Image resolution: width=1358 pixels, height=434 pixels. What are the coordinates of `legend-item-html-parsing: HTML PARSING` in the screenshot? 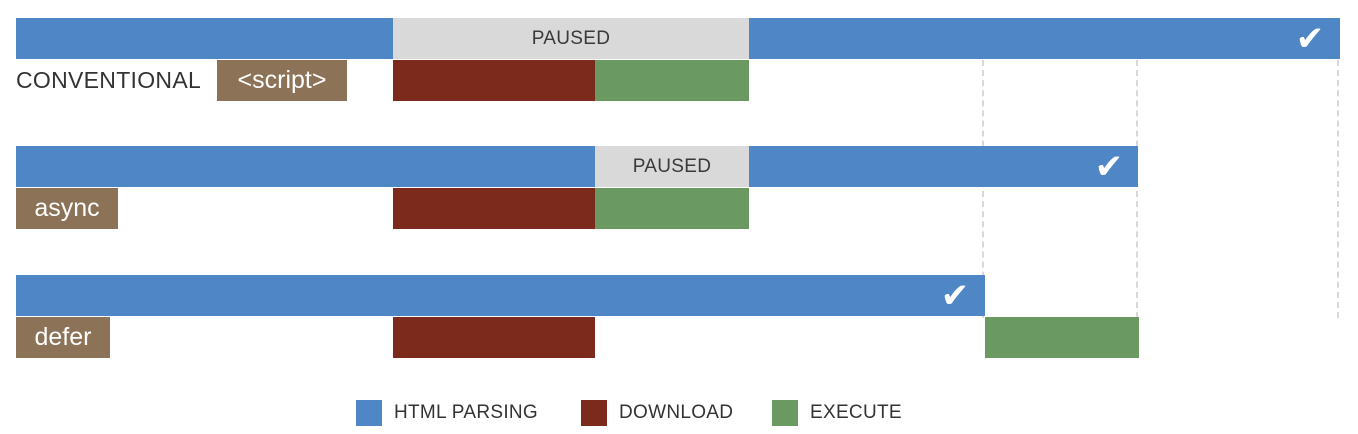 It's located at (447, 413).